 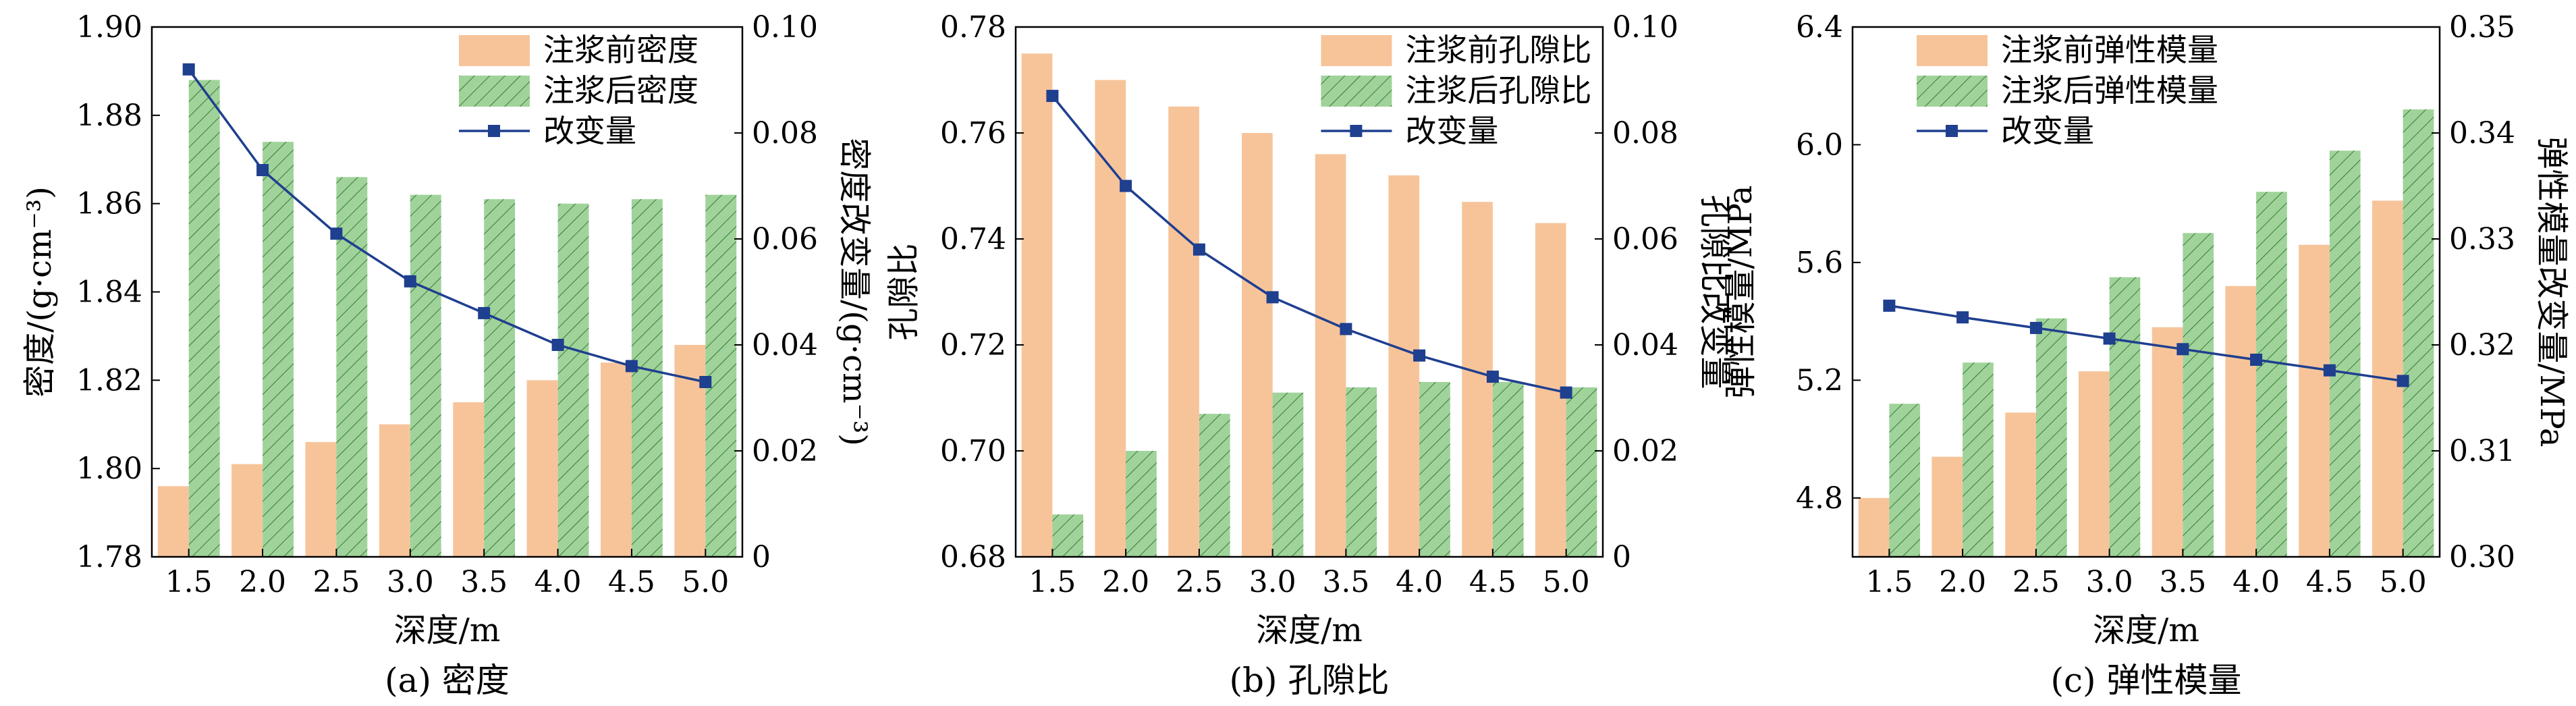 What do you see at coordinates (2482, 557) in the screenshot?
I see `y-right-tick-label: 0.30` at bounding box center [2482, 557].